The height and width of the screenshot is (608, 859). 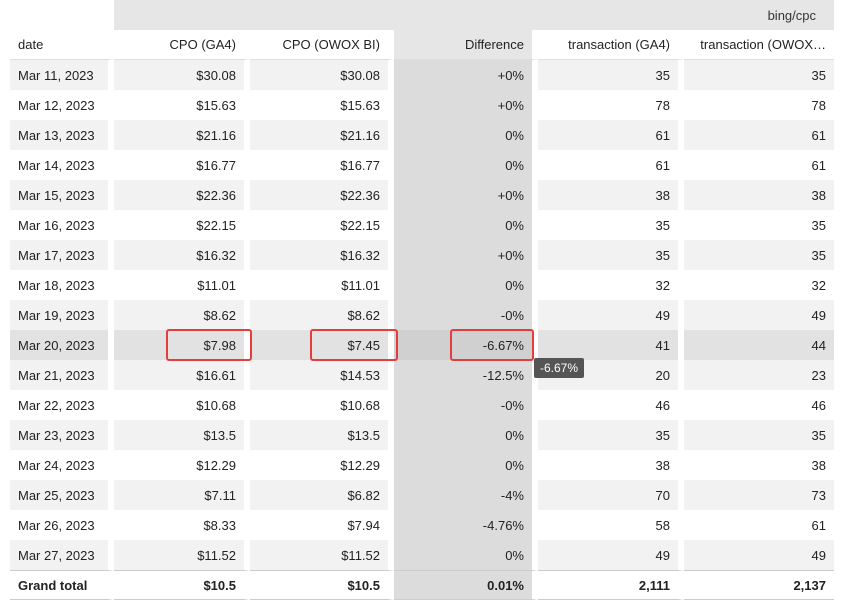 I want to click on cell-date: Mar 17, 2023, so click(x=62, y=255).